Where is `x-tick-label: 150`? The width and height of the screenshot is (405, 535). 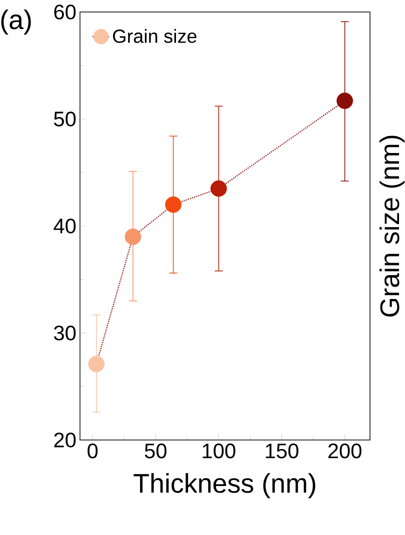
x-tick-label: 150 is located at coordinates (282, 451).